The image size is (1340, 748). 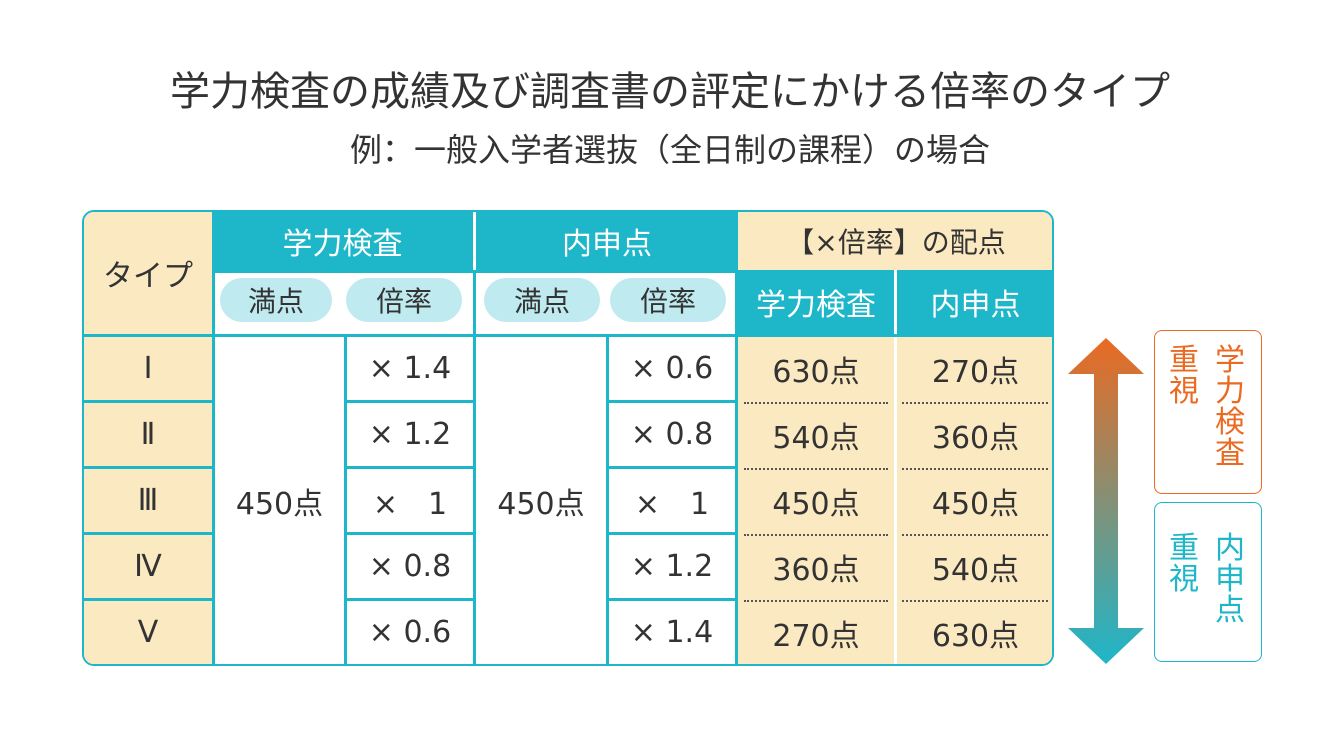 What do you see at coordinates (816, 372) in the screenshot?
I see `haiten-gakuryoku-cell: 630点` at bounding box center [816, 372].